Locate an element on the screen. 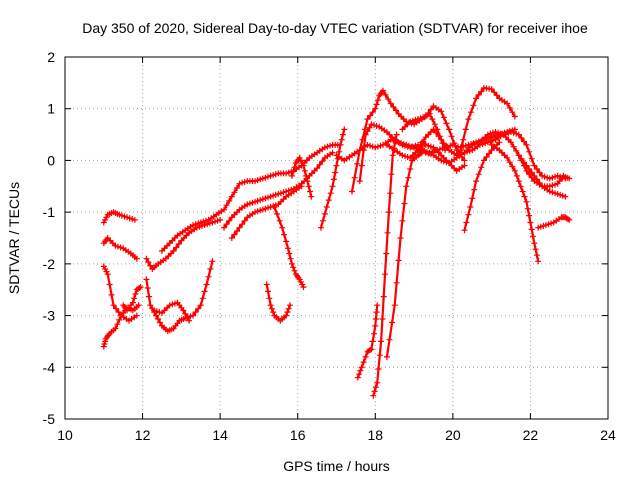 This screenshot has width=640, height=485. series-line is located at coordinates (482, 186).